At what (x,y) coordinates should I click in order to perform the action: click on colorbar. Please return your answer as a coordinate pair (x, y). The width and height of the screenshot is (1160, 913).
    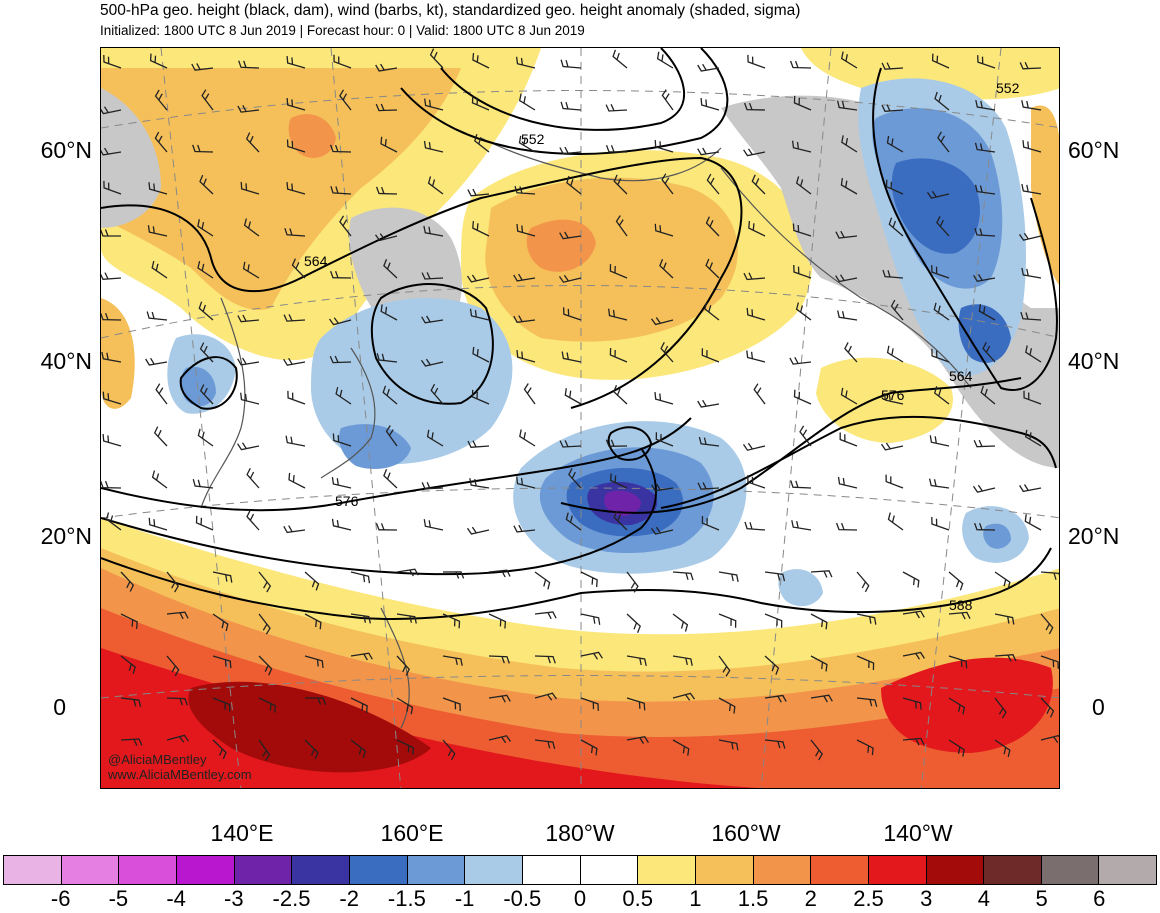
    Looking at the image, I should click on (580, 870).